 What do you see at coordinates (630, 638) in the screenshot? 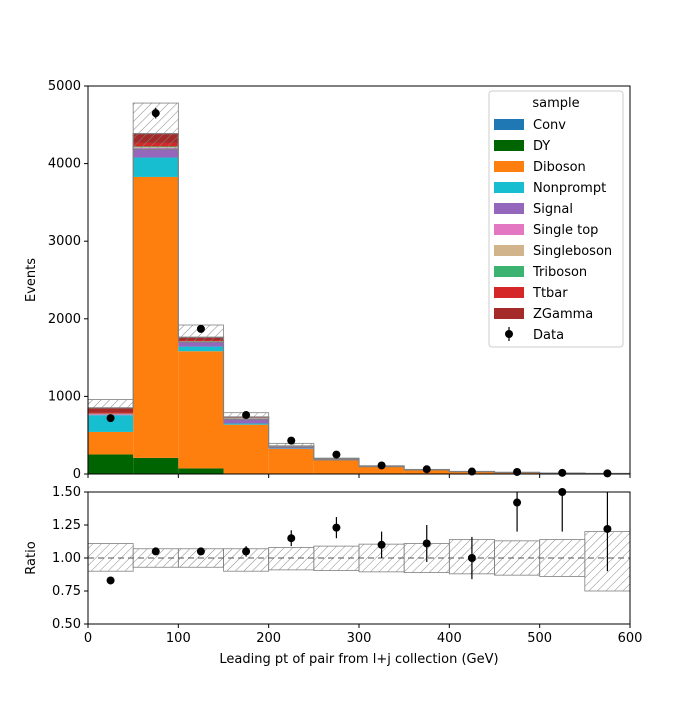
I see `x-tick-label: 600` at bounding box center [630, 638].